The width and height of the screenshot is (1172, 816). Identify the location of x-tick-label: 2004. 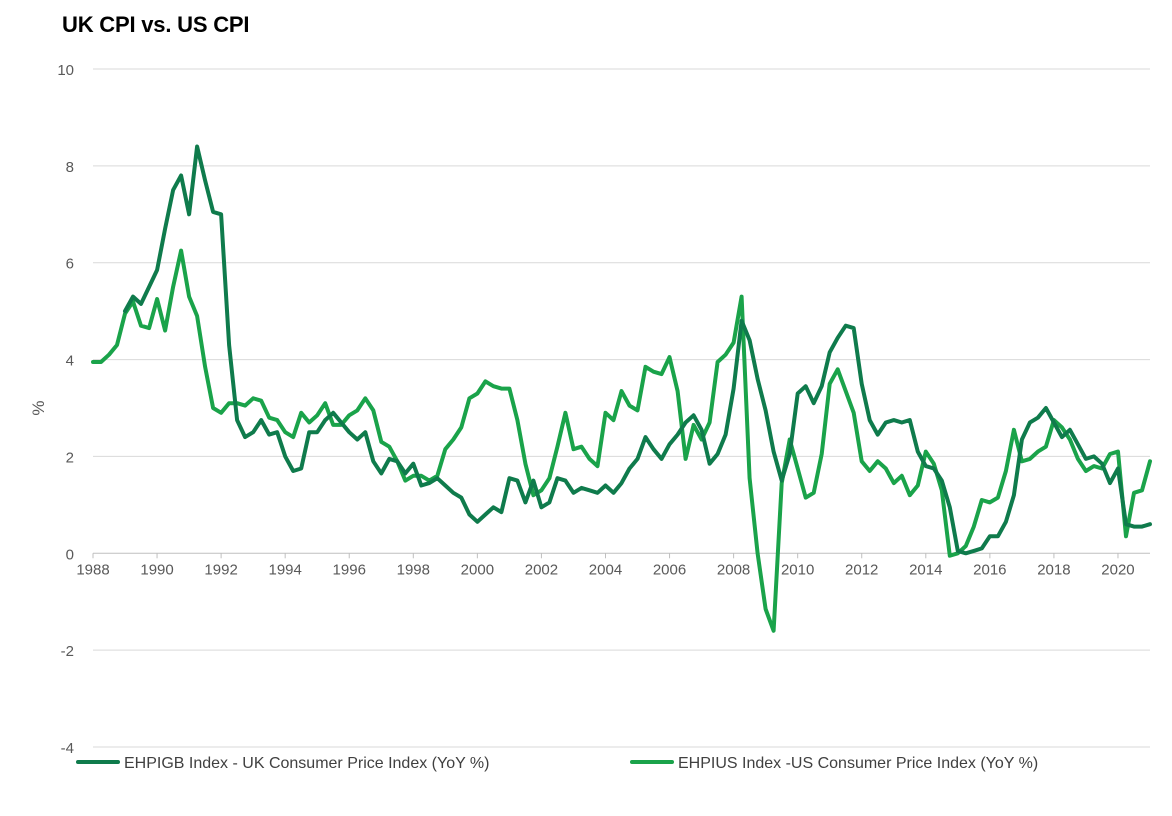
(605, 569).